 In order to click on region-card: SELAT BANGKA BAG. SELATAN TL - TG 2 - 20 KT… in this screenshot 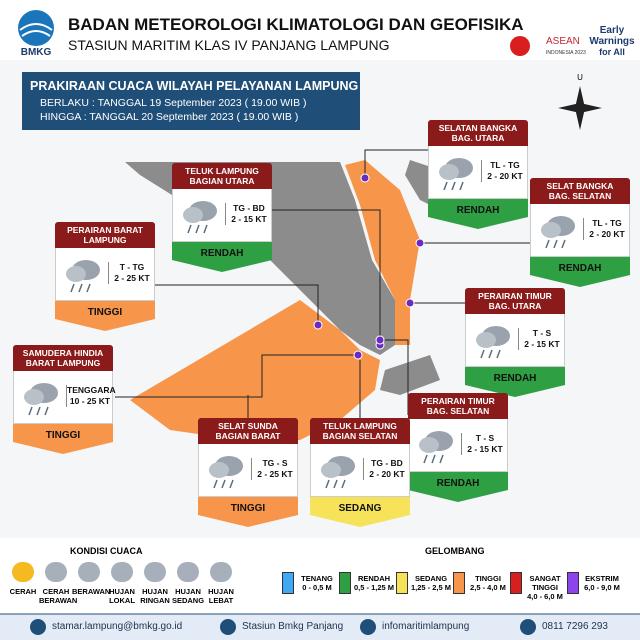, I will do `click(580, 232)`.